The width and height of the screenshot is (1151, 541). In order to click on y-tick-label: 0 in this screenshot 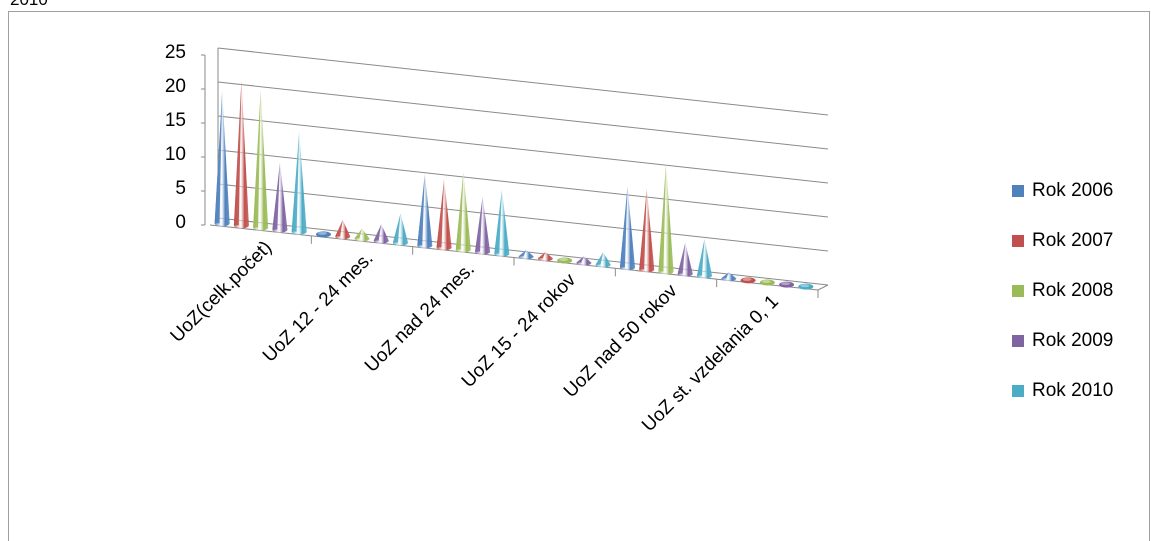, I will do `click(180, 222)`.